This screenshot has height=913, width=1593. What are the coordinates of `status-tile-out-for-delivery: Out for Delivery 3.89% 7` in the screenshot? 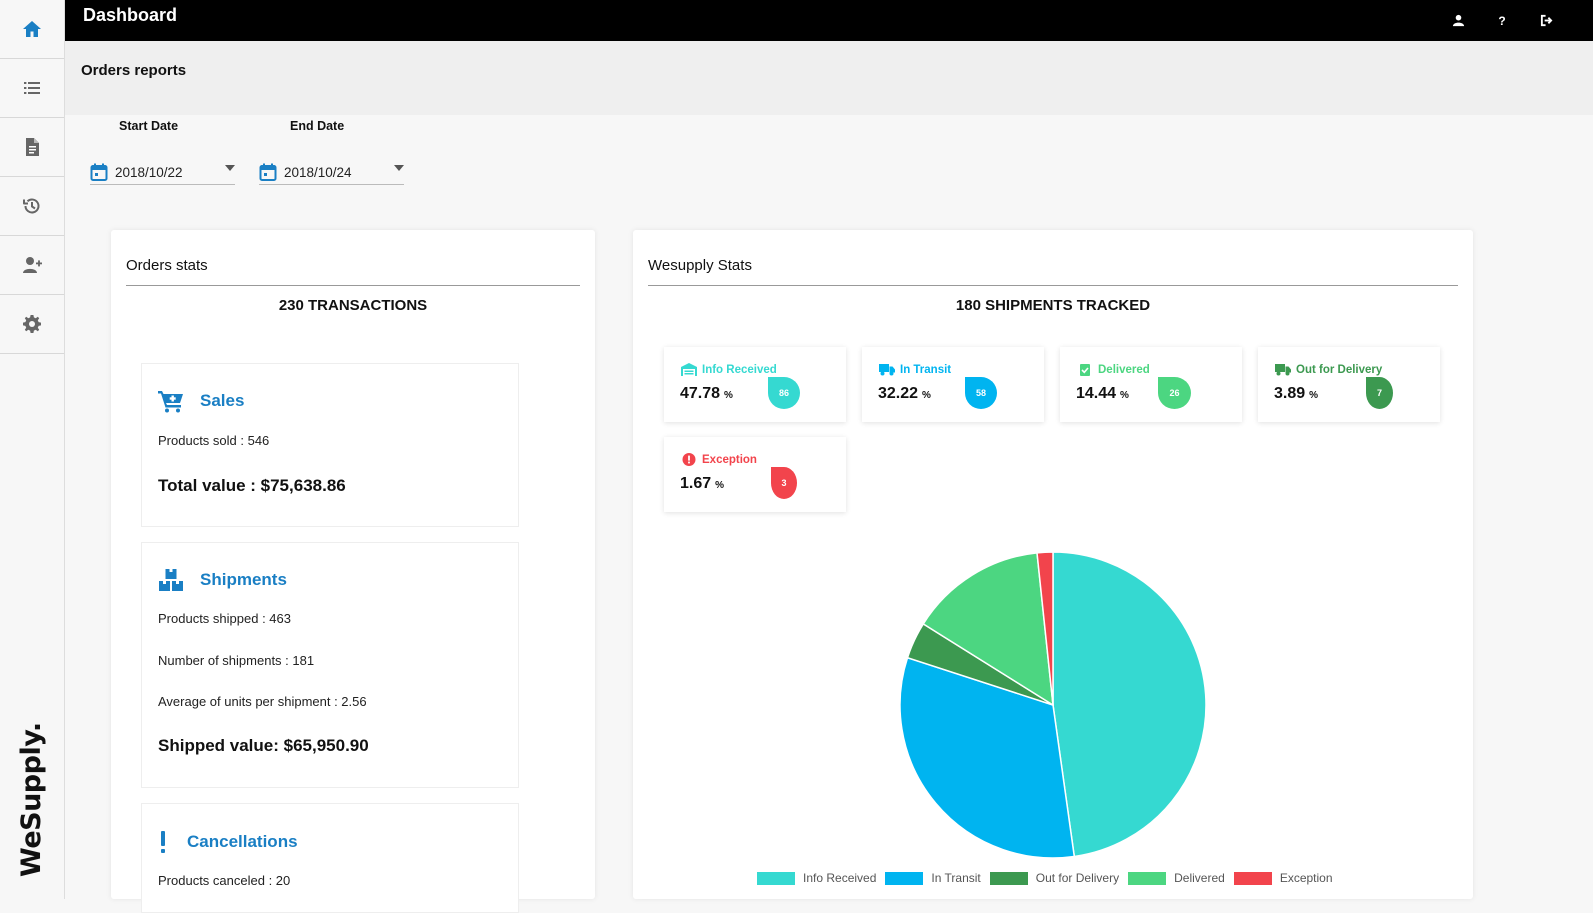 It's located at (1349, 384).